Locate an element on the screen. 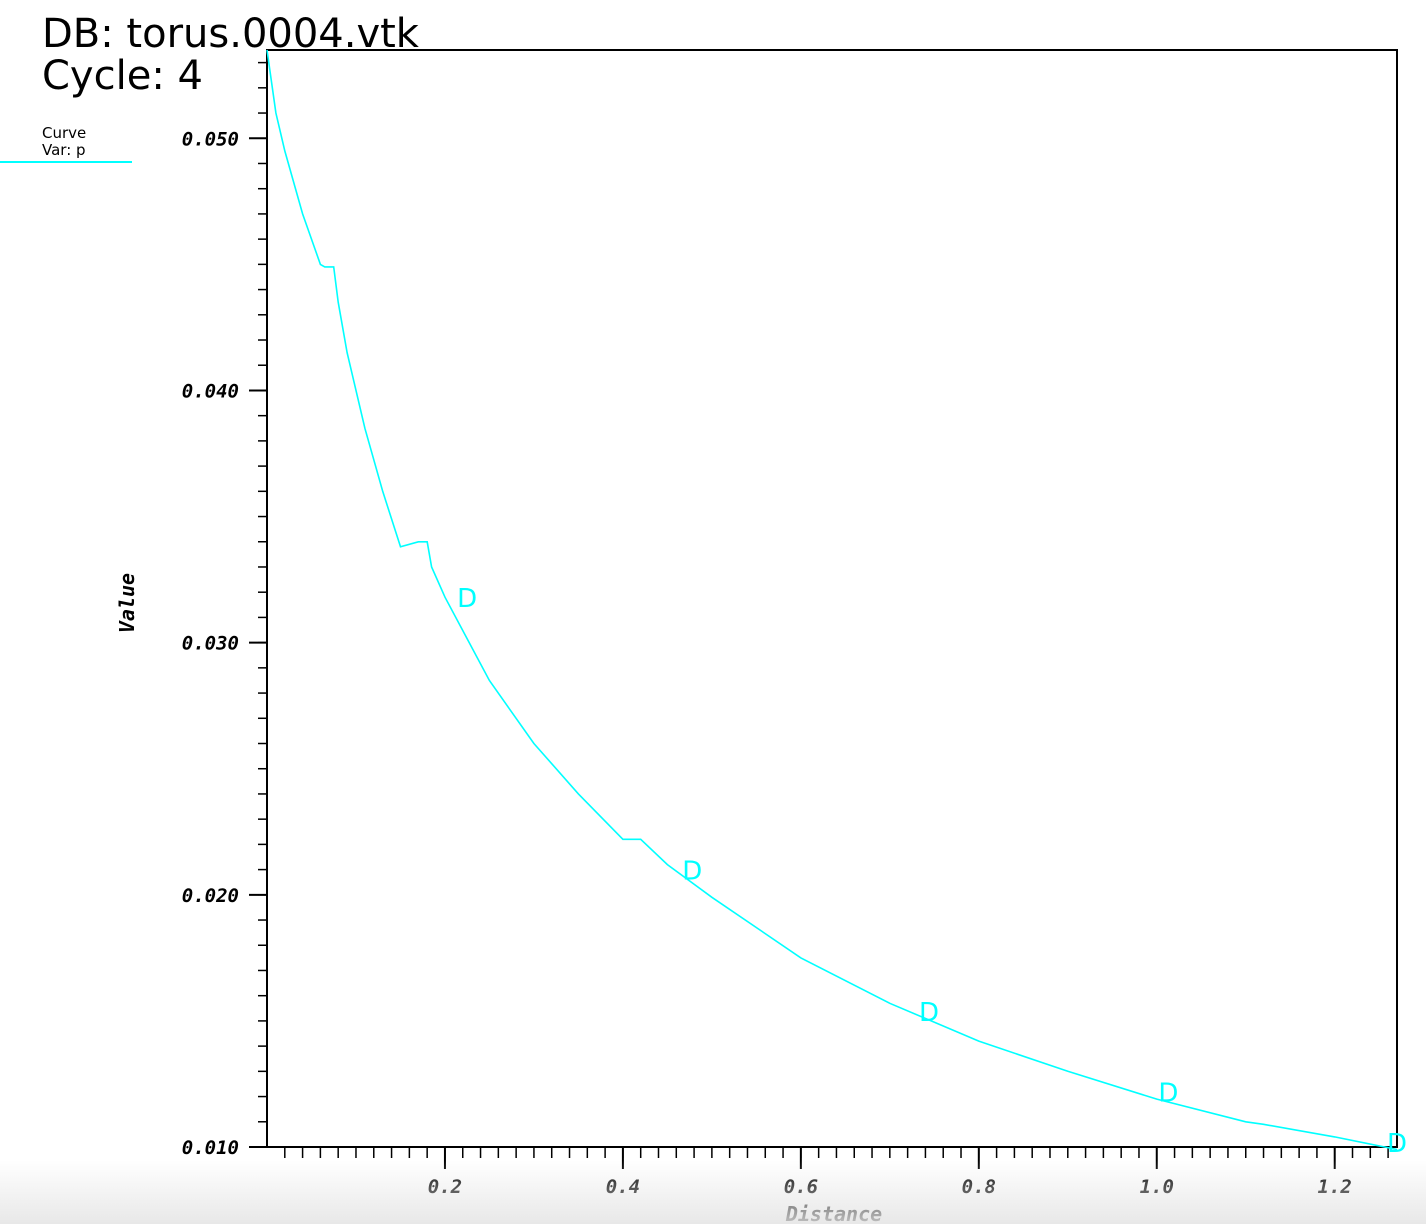 This screenshot has height=1224, width=1426. database-title: DB: torus.0004.vtk is located at coordinates (230, 34).